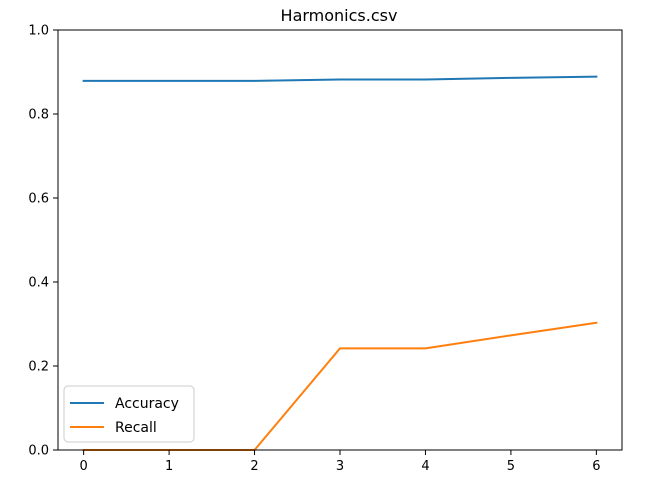 This screenshot has height=499, width=650. Describe the element at coordinates (340, 78) in the screenshot. I see `series-line-accuracy` at that location.